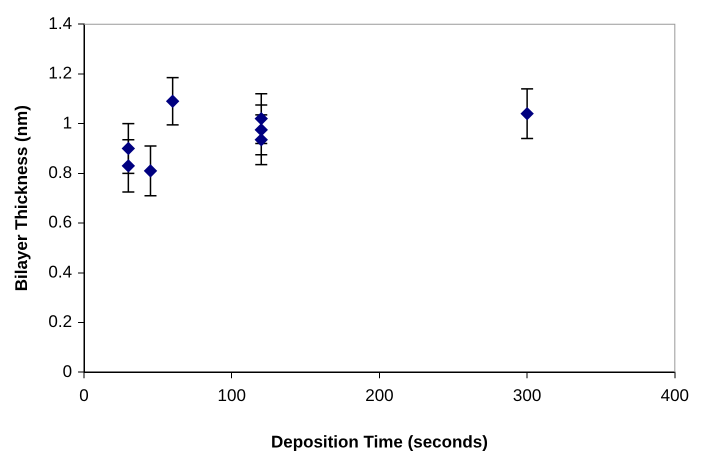 The image size is (705, 465). I want to click on x-tick-label: 0, so click(84, 396).